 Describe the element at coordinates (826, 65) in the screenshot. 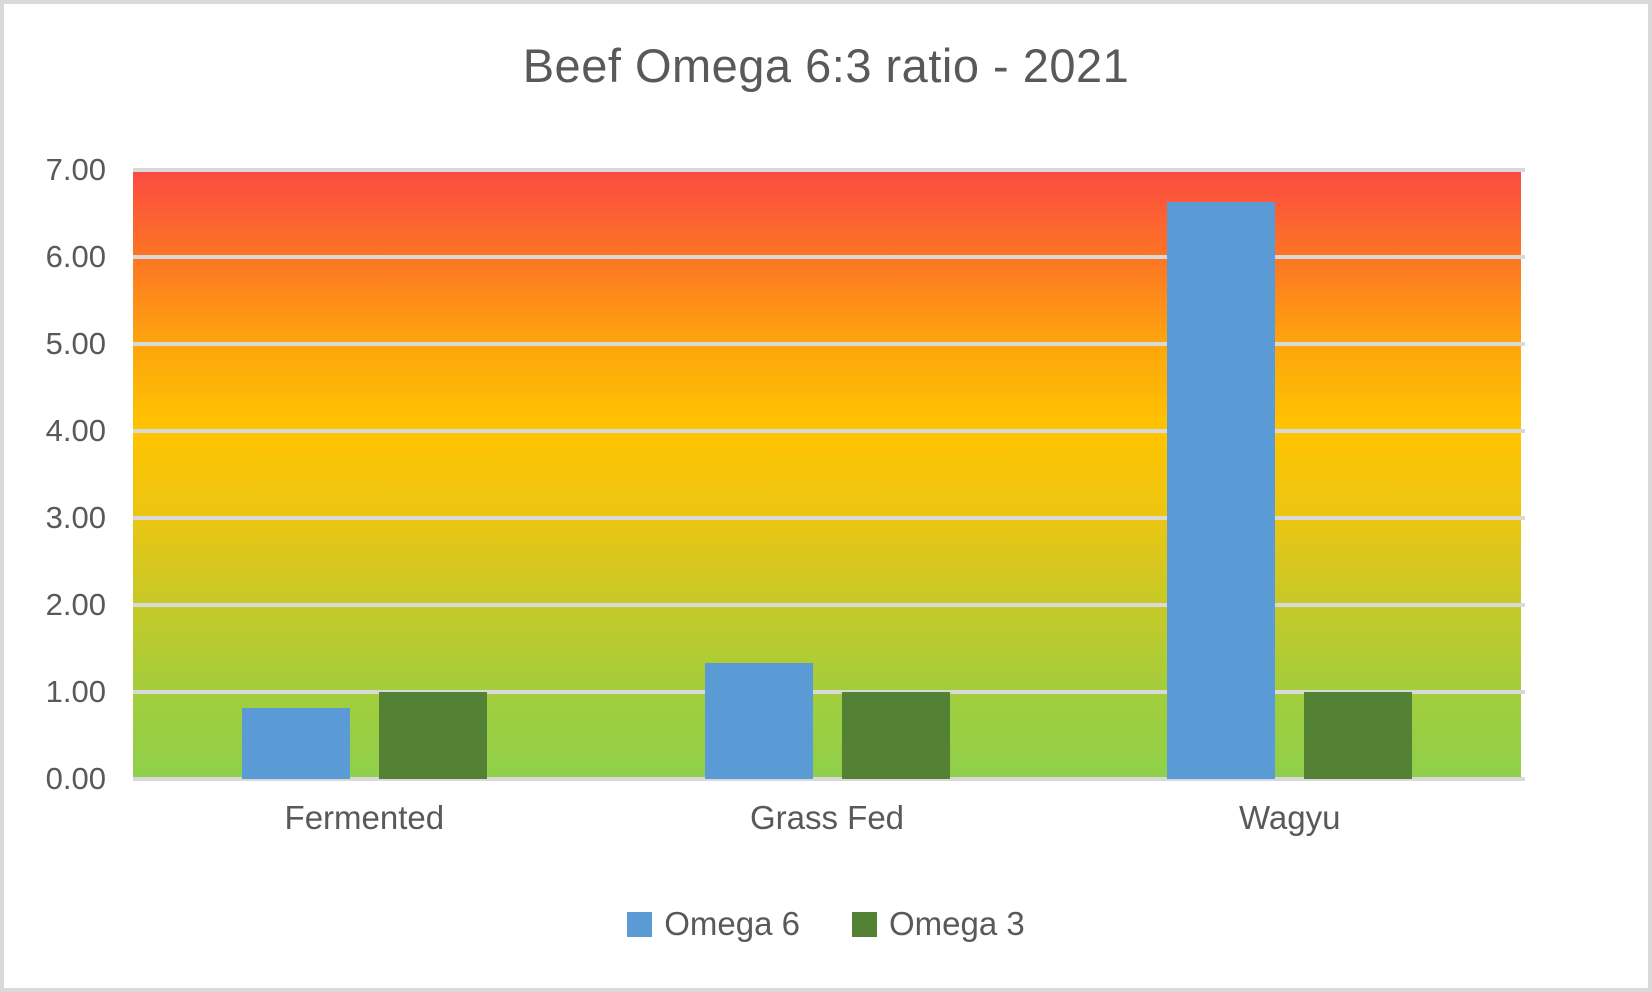

I see `chart-title: Beef Omega 6:3 ratio - 2021` at that location.